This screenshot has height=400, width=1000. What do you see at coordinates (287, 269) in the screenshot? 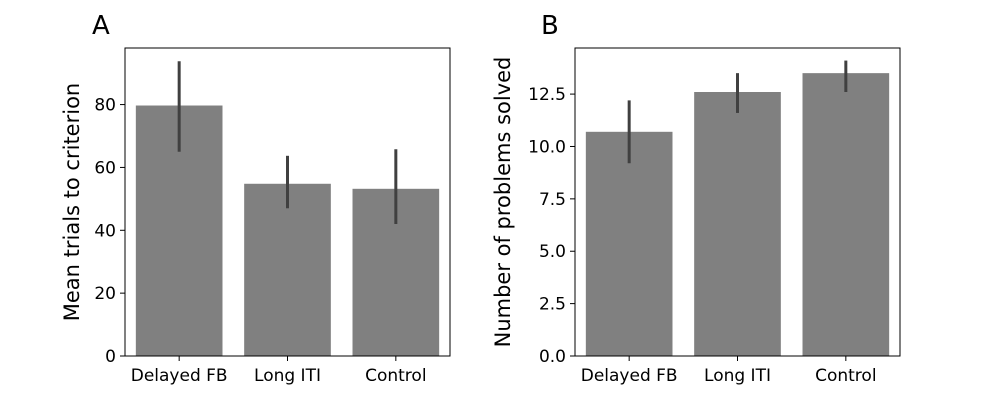
I see `panel-a-bar` at bounding box center [287, 269].